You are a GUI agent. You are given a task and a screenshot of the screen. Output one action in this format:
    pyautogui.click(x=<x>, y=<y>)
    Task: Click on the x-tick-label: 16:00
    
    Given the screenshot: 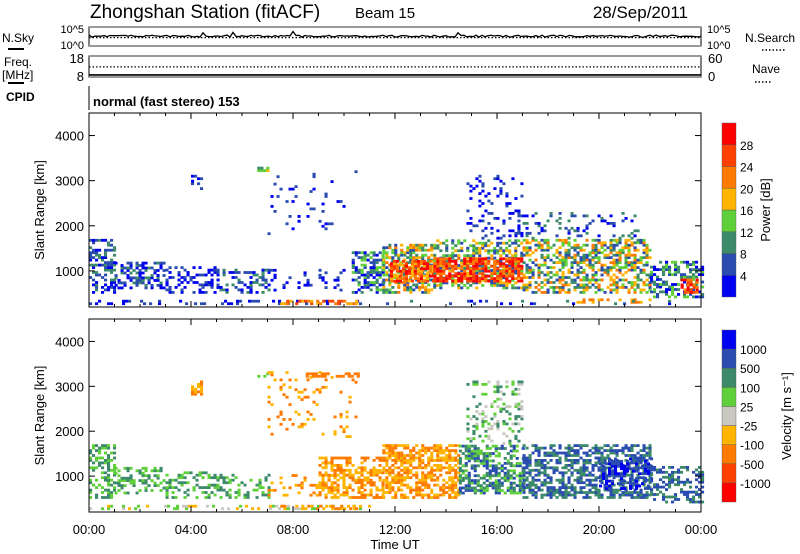 What is the action you would take?
    pyautogui.click(x=497, y=529)
    